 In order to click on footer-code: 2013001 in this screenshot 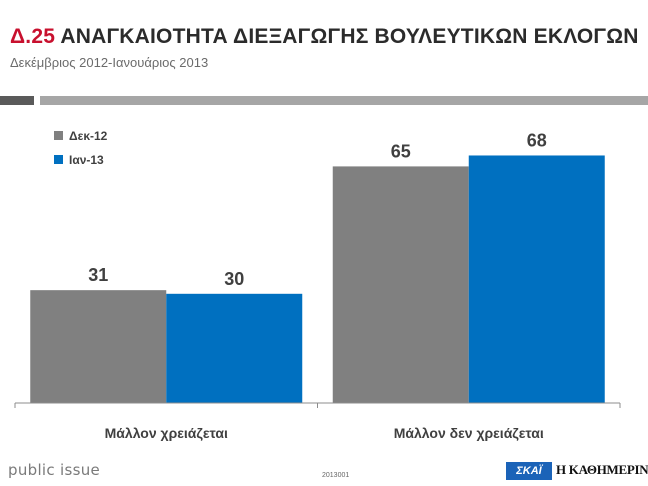, I will do `click(336, 475)`.